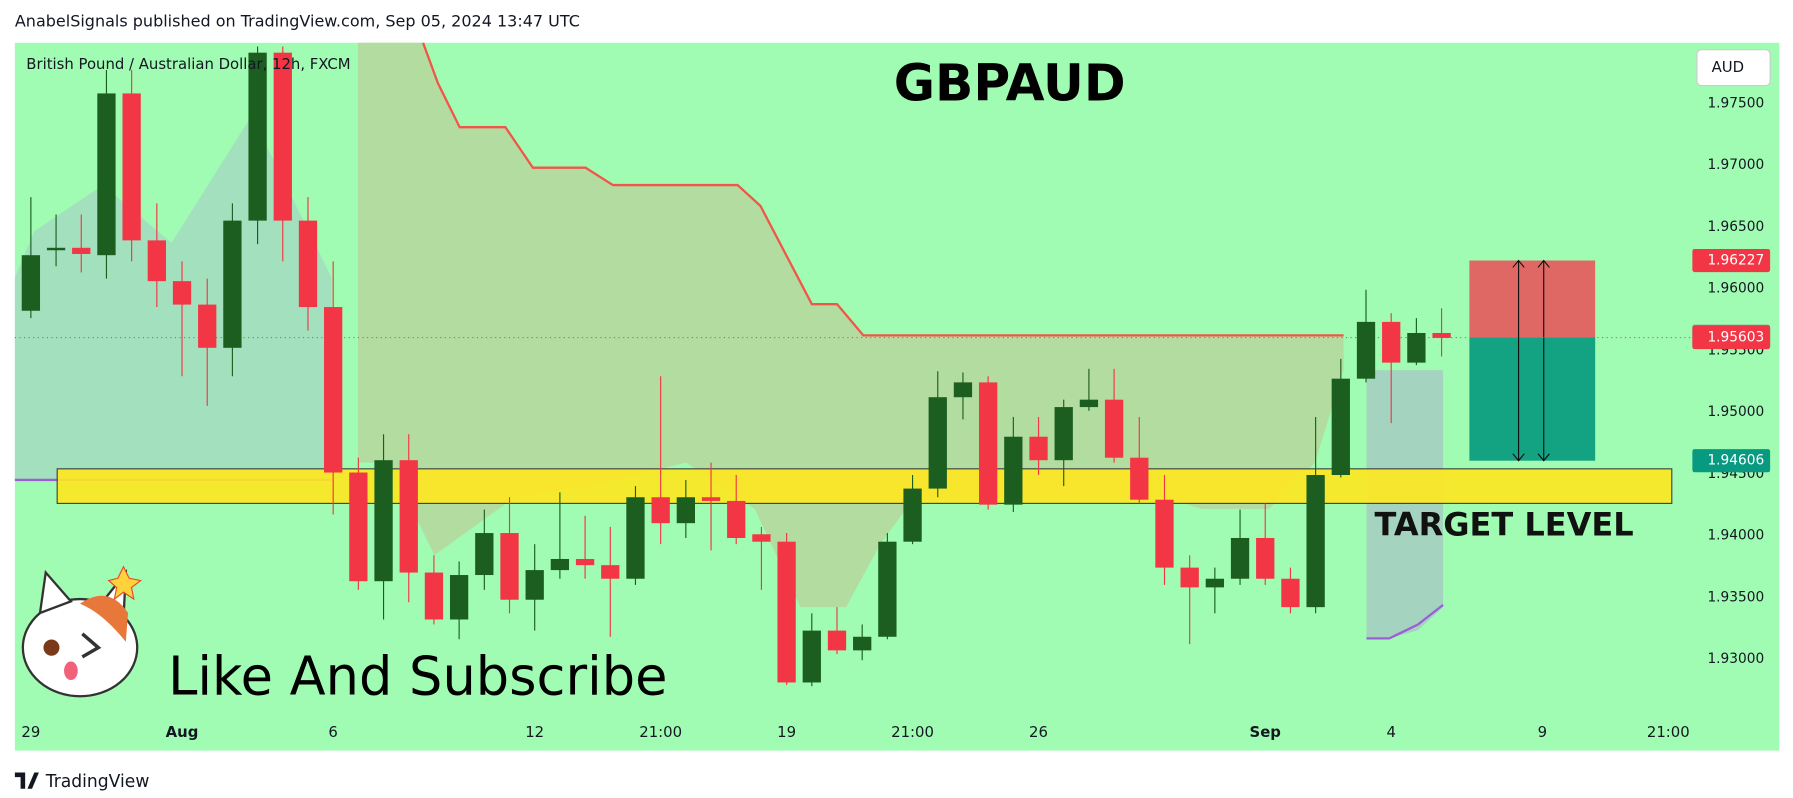 Image resolution: width=1793 pixels, height=798 pixels. I want to click on y-tick-label: 1.95000, so click(1735, 412).